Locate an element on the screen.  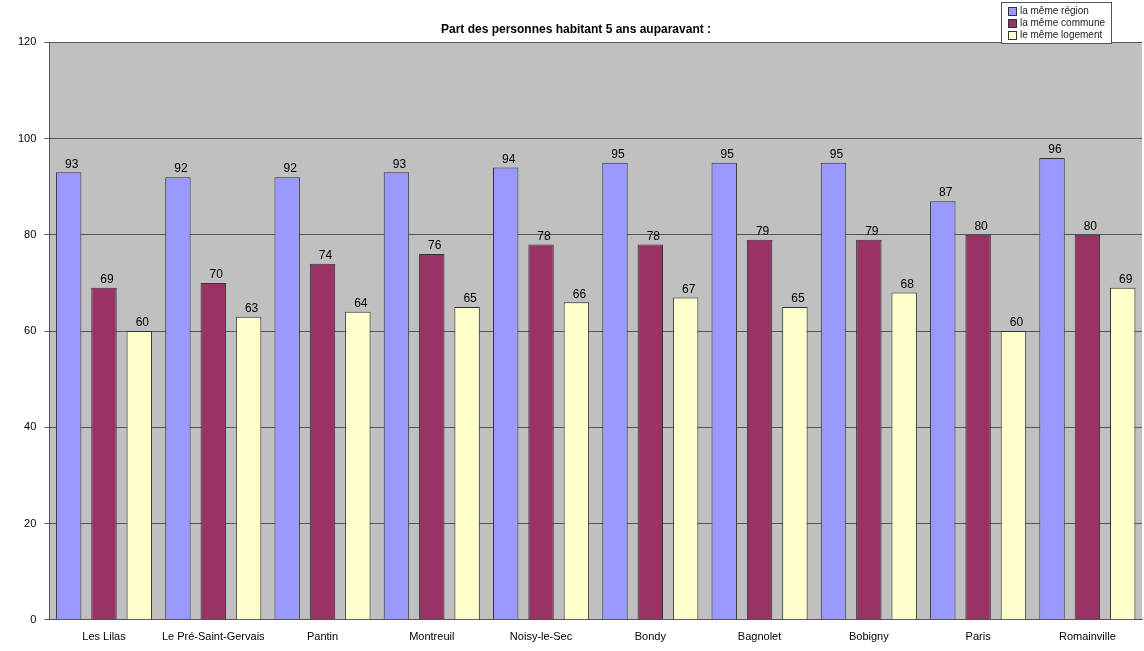
x-tick-label: Noisy-le-Sec is located at coordinates (541, 636).